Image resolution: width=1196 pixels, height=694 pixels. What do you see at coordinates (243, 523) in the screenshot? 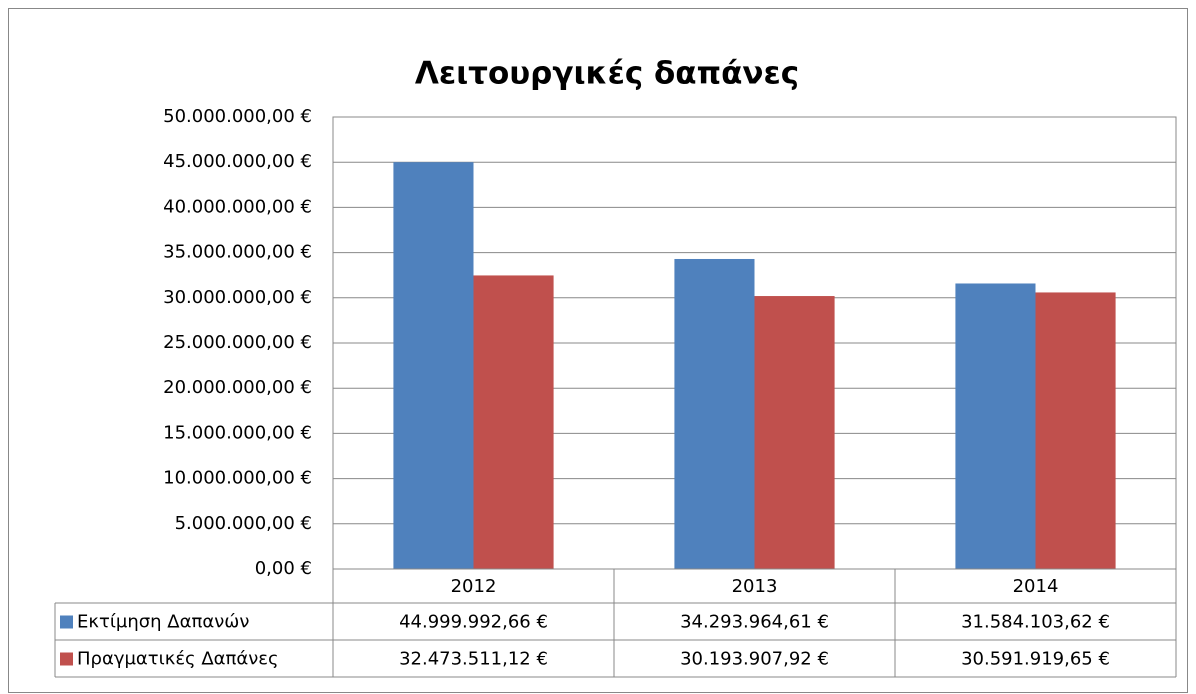
I see `y-tick-label: 5.000.000,00 €` at bounding box center [243, 523].